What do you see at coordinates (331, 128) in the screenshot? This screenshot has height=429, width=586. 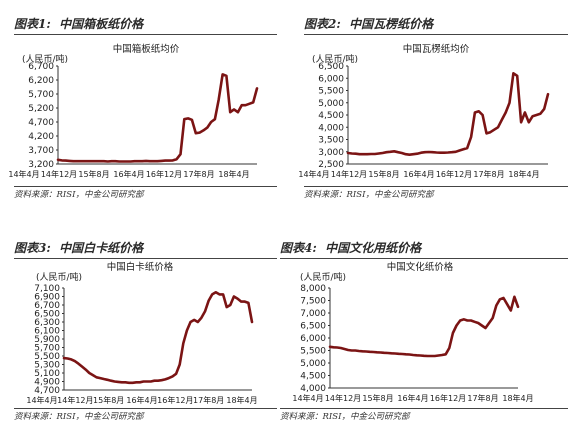 I see `y-tick-label: 4,000` at bounding box center [331, 128].